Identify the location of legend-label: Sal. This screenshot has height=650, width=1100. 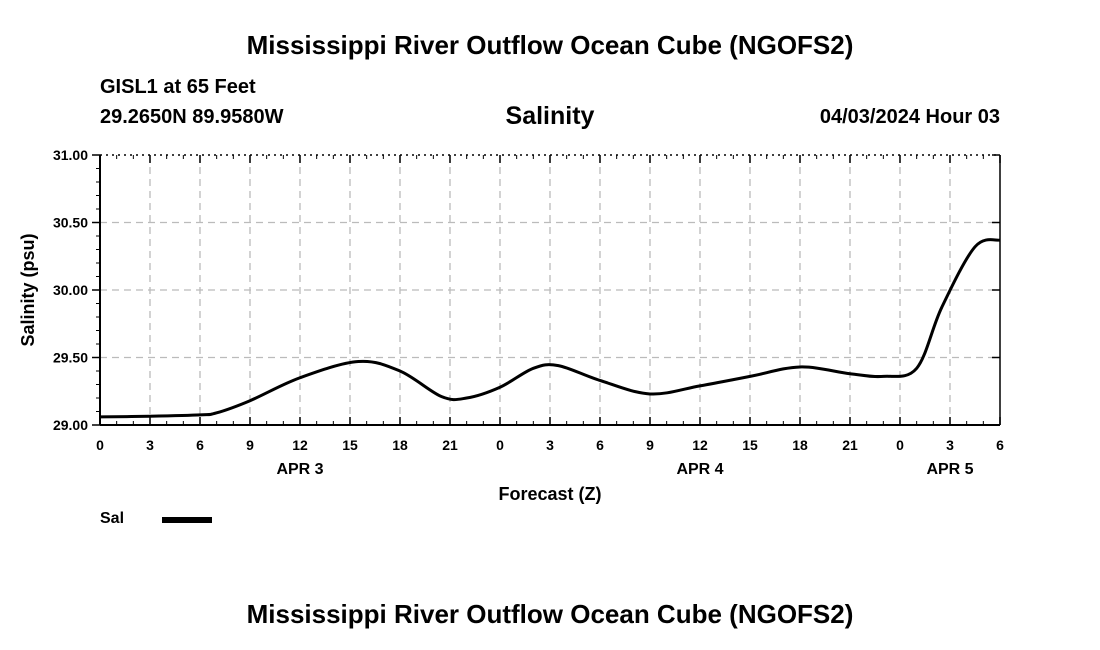
(112, 518).